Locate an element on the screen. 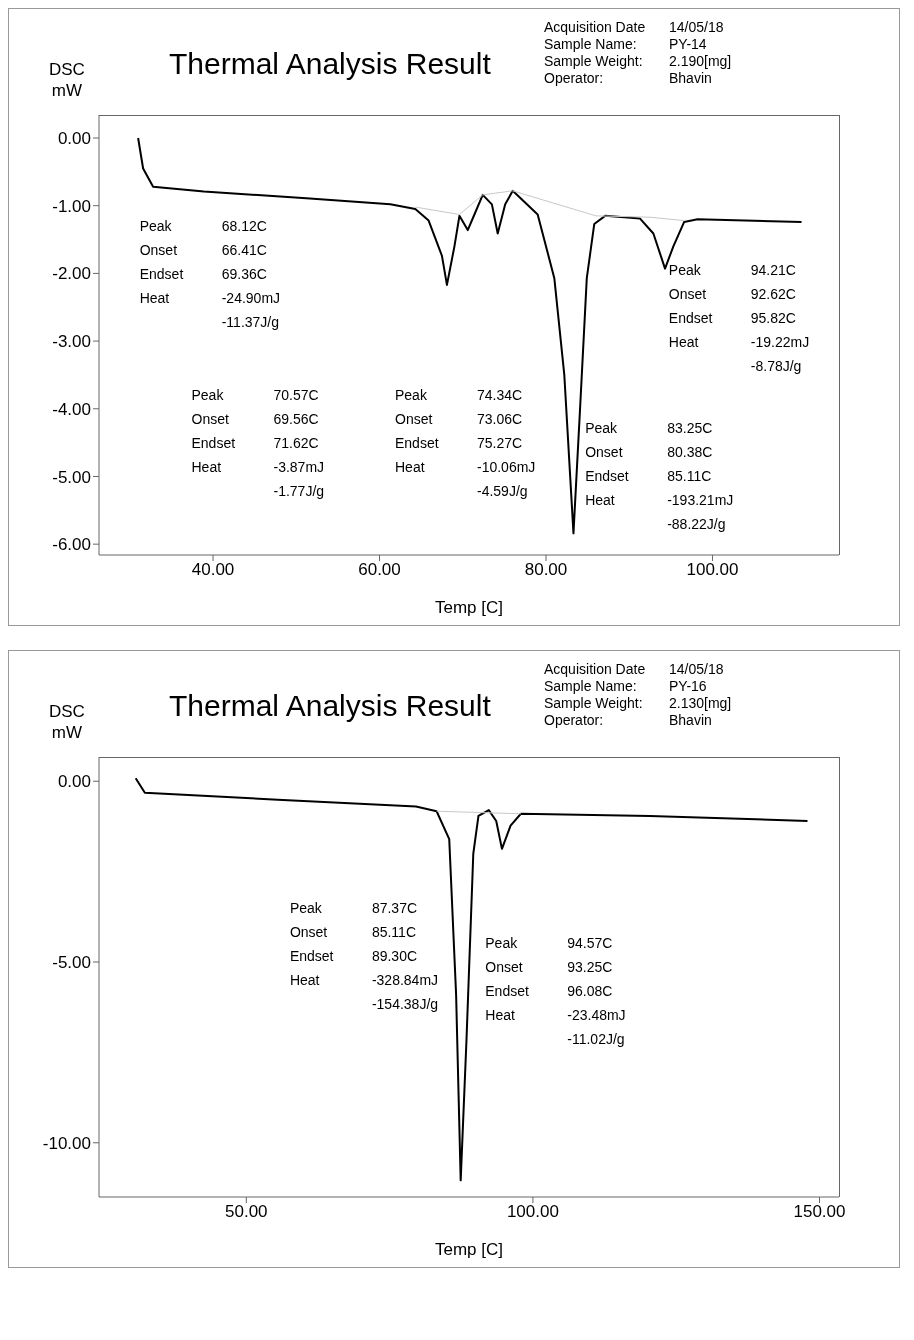 The image size is (914, 1340). x-tick-label: 60.00 is located at coordinates (379, 570).